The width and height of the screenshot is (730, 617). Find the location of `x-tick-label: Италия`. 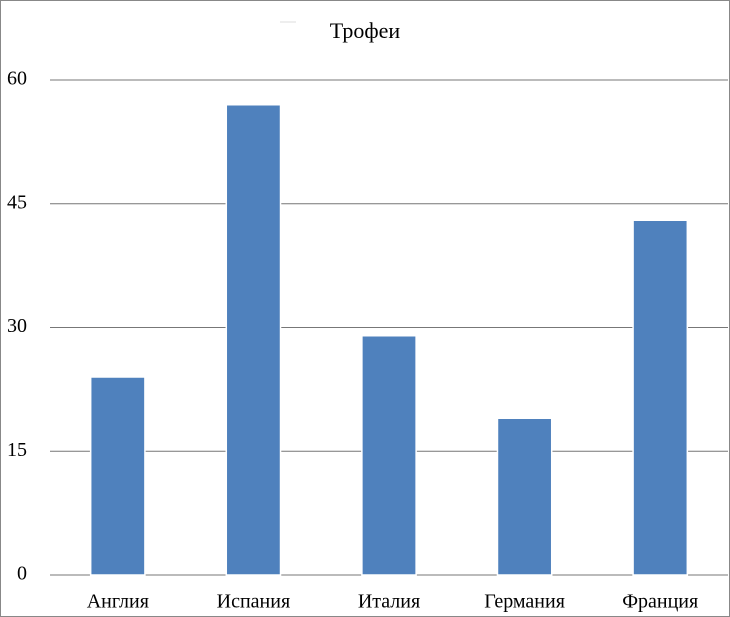

x-tick-label: Италия is located at coordinates (389, 602).